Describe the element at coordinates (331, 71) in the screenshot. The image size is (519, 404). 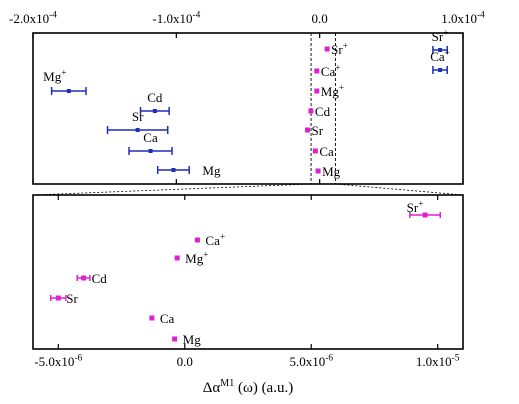
I see `top-pink-point-label: Ca+` at that location.